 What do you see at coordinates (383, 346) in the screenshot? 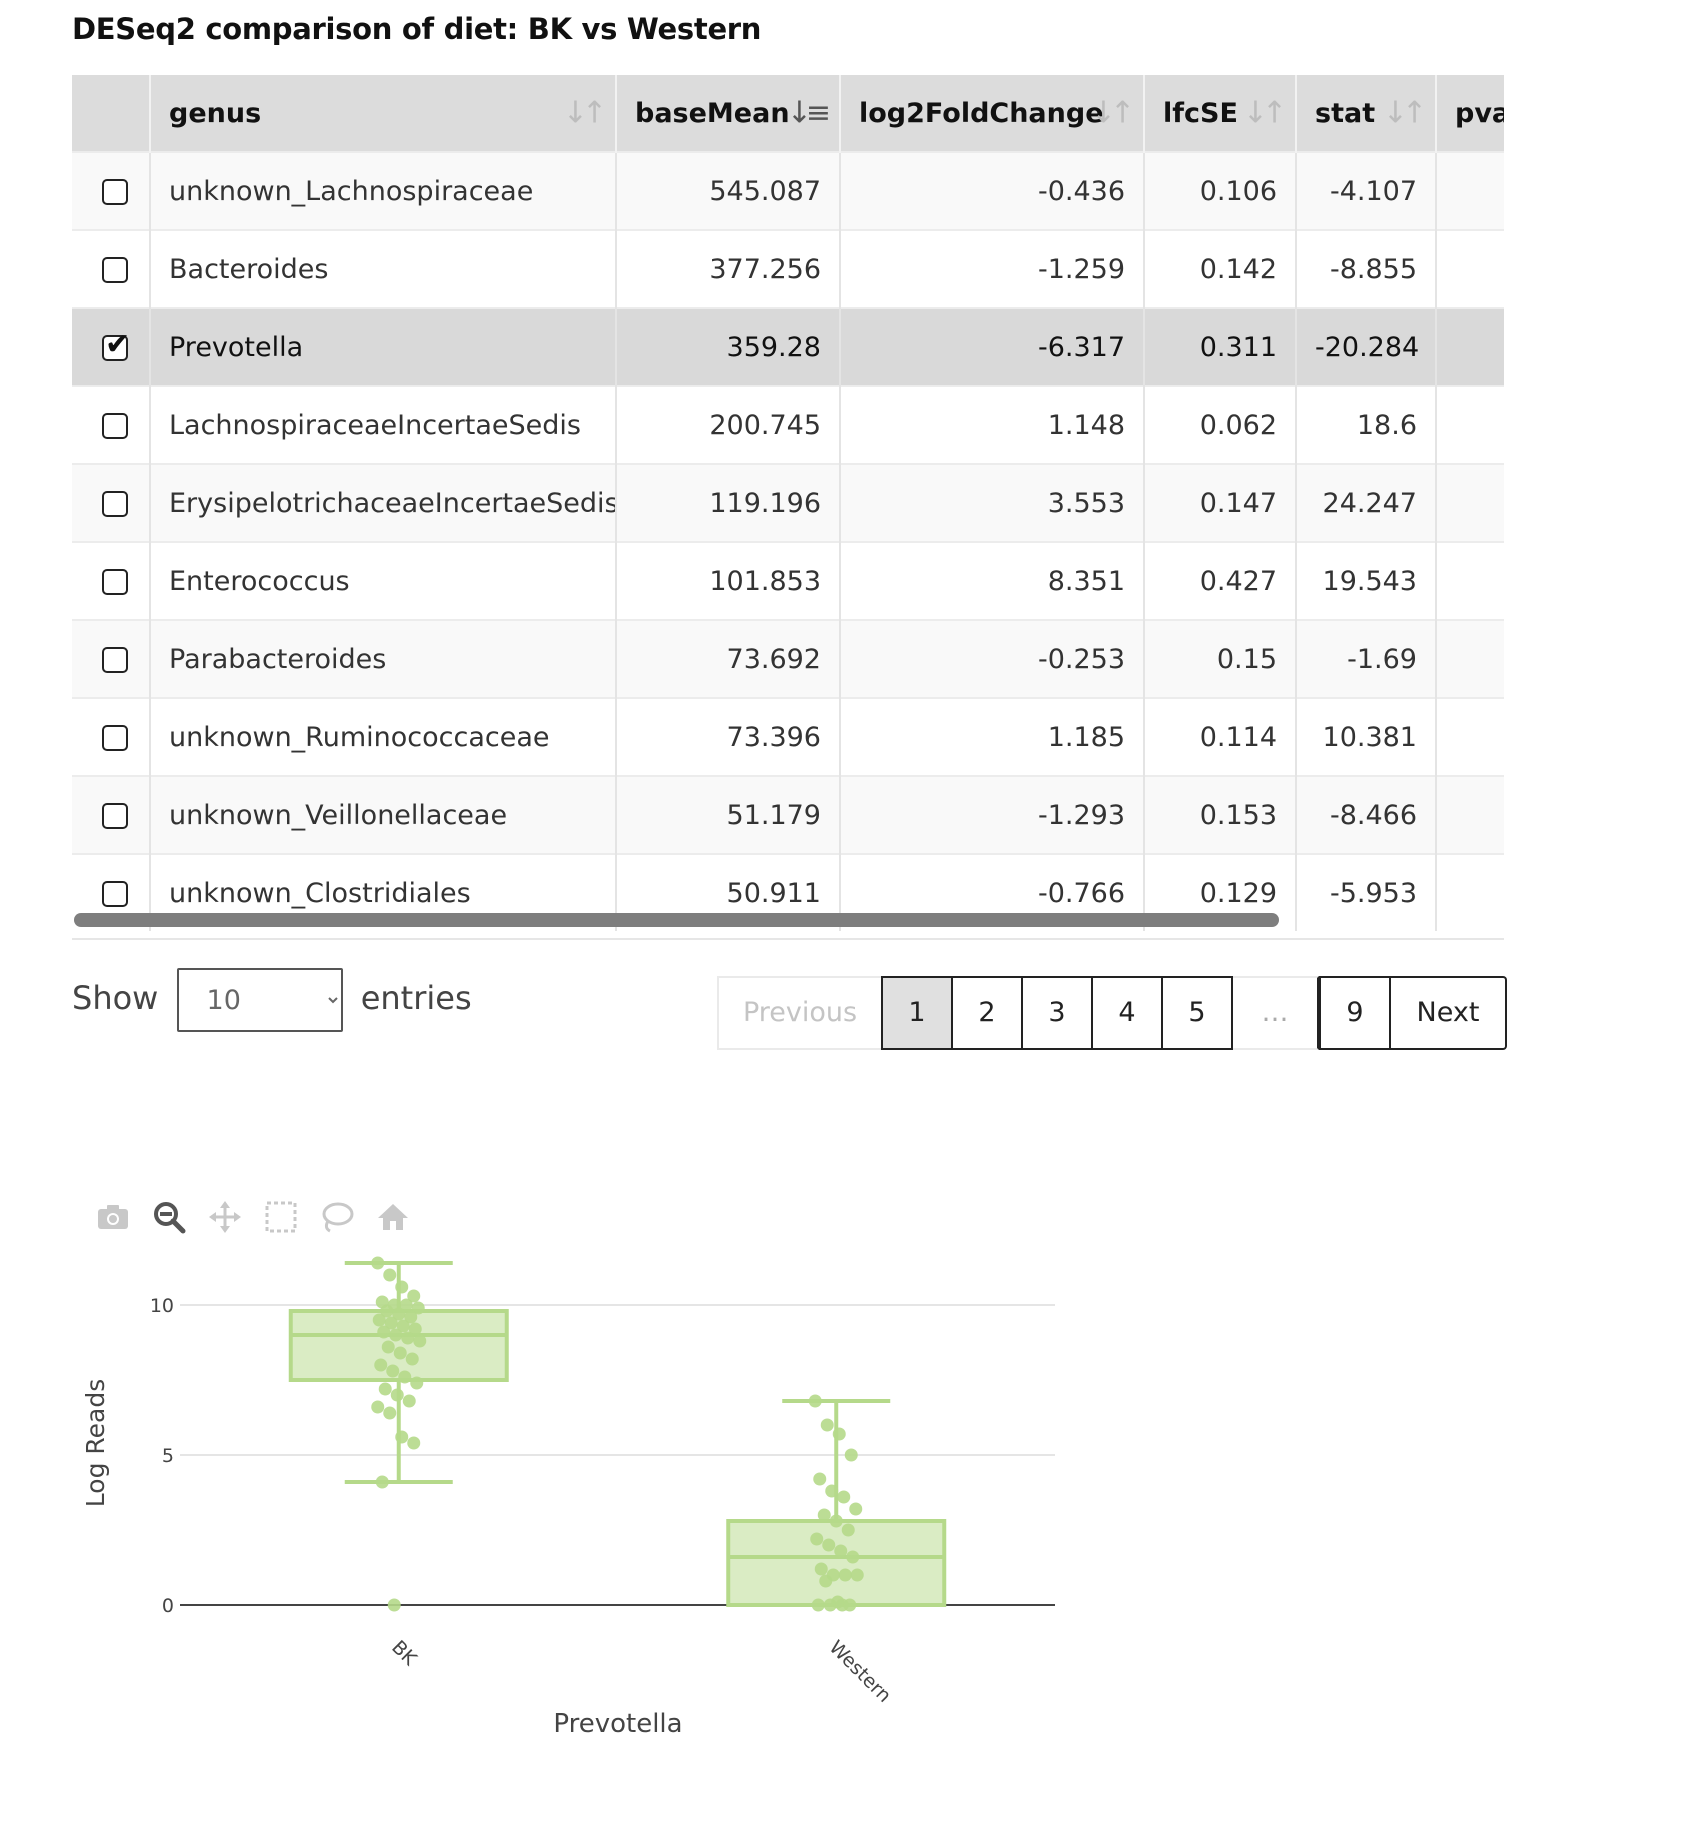
I see `genus-cell: Prevotella` at bounding box center [383, 346].